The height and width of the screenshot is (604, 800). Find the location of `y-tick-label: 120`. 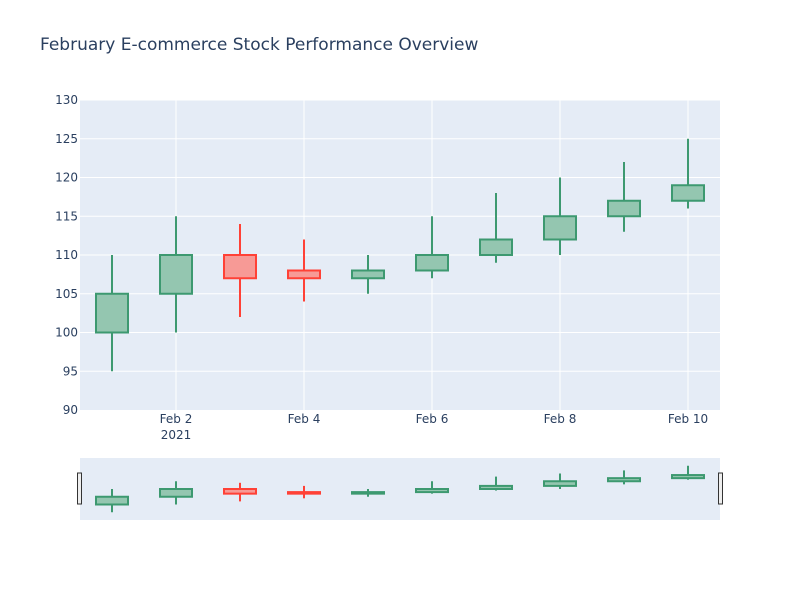

y-tick-label: 120 is located at coordinates (66, 178).